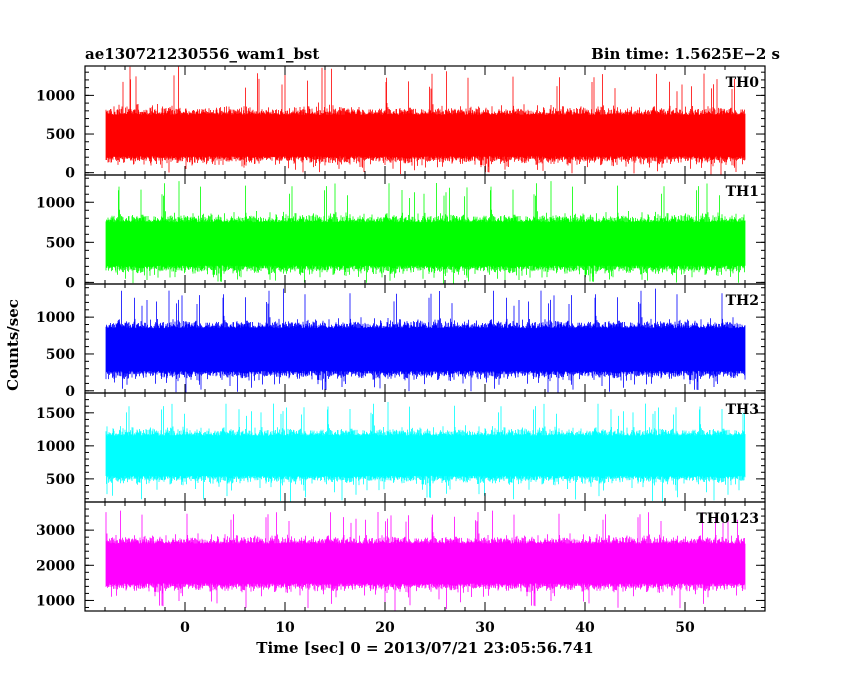 Image resolution: width=850 pixels, height=680 pixels. Describe the element at coordinates (585, 628) in the screenshot. I see `x-tick-label: 40` at that location.